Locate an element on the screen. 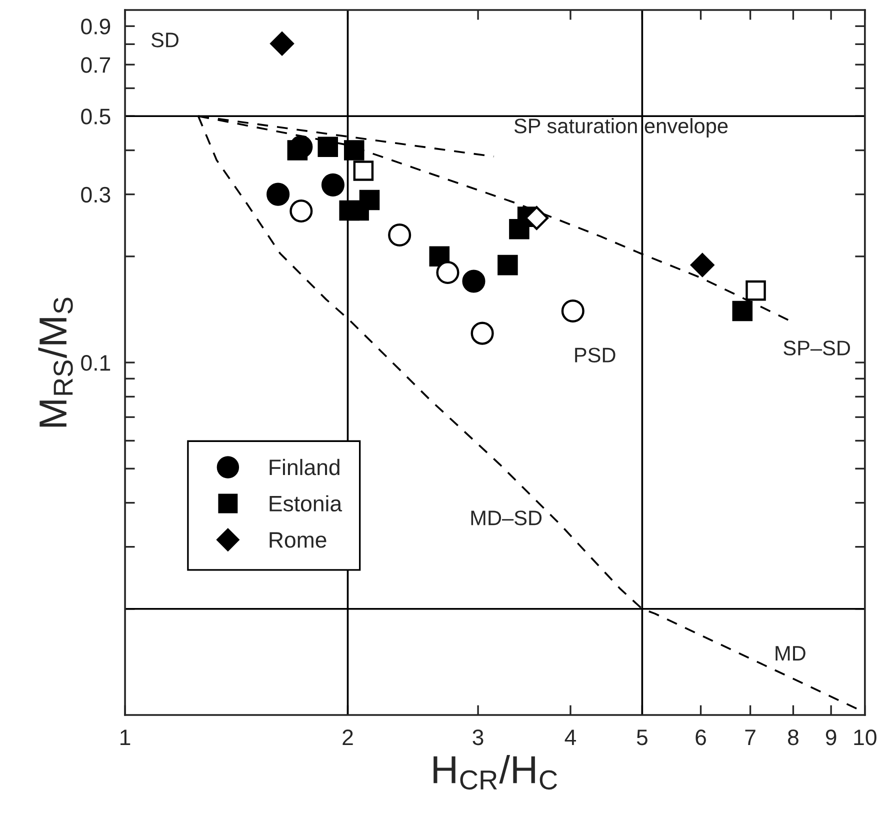 This screenshot has width=888, height=814. x-tick-label: 9 is located at coordinates (831, 737).